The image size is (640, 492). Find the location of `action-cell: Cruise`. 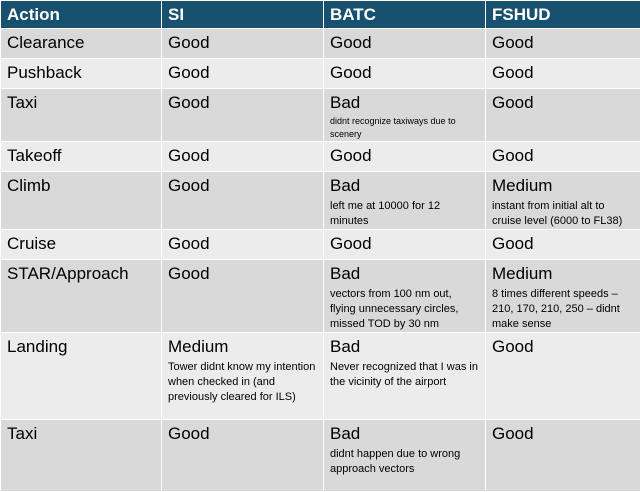

action-cell: Cruise is located at coordinates (81, 245).